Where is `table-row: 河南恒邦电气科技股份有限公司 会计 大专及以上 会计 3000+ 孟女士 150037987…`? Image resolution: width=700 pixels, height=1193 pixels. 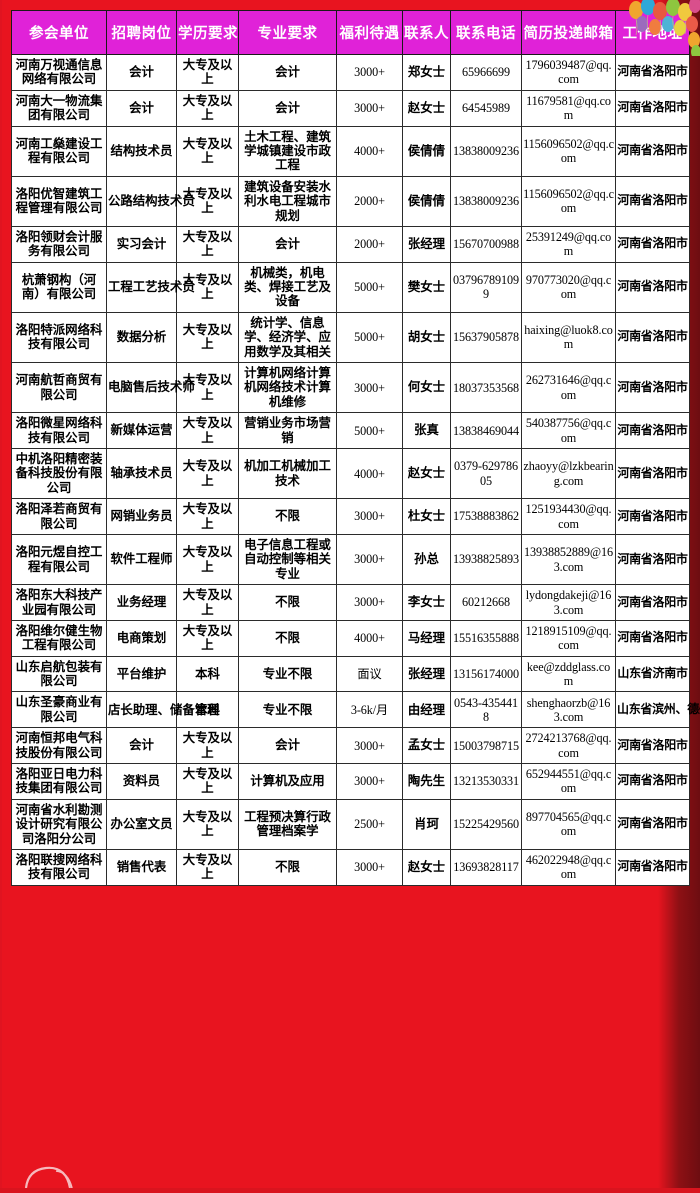 table-row: 河南恒邦电气科技股份有限公司 会计 大专及以上 会计 3000+ 孟女士 150037987… is located at coordinates (350, 746).